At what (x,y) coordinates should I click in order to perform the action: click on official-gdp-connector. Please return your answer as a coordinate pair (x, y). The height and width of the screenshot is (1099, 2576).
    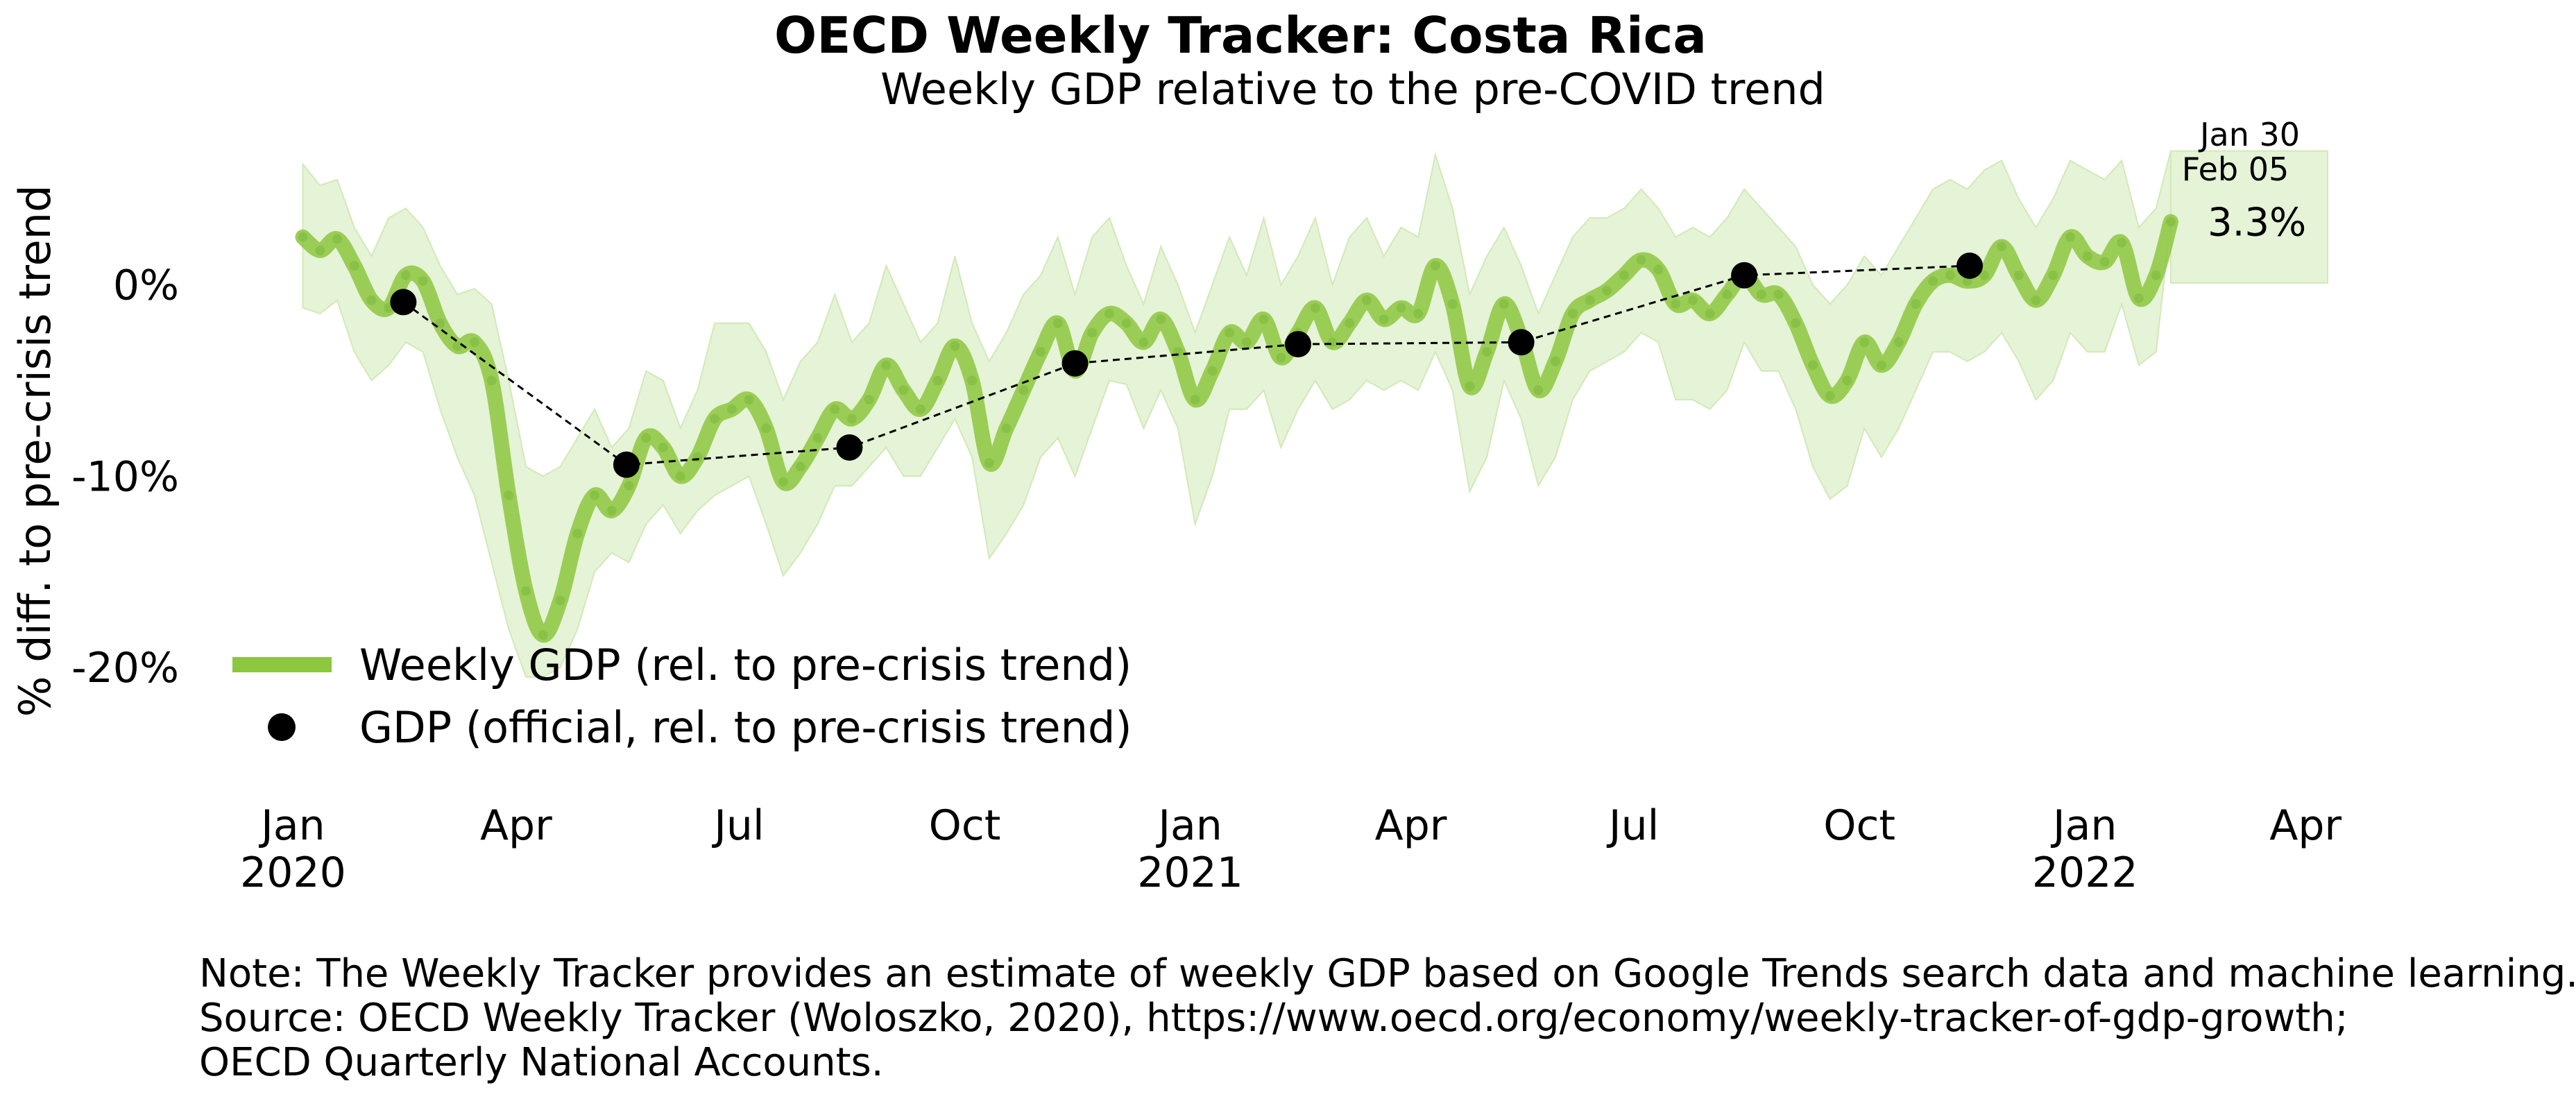
    Looking at the image, I should click on (1186, 365).